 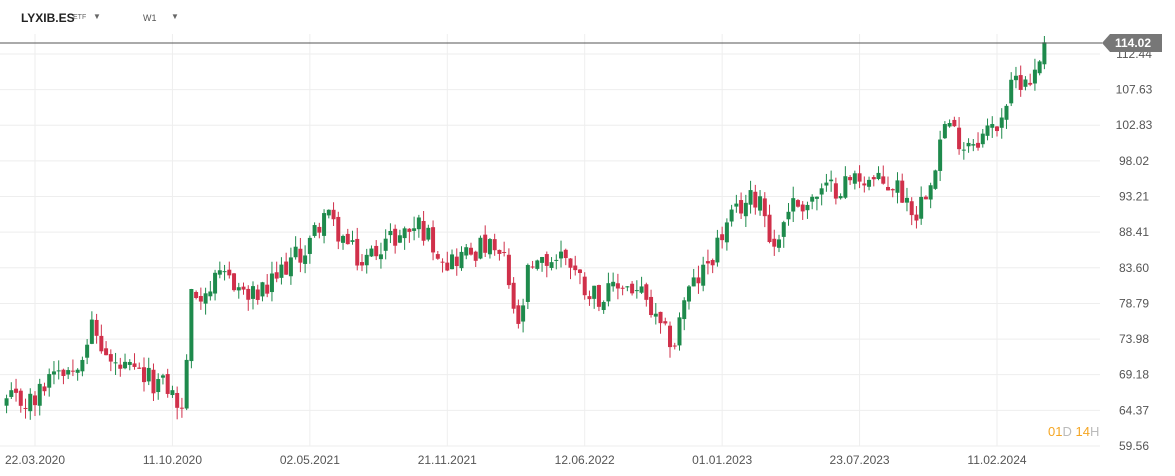 I want to click on x-tick-label: 01.01.2023, so click(x=722, y=460).